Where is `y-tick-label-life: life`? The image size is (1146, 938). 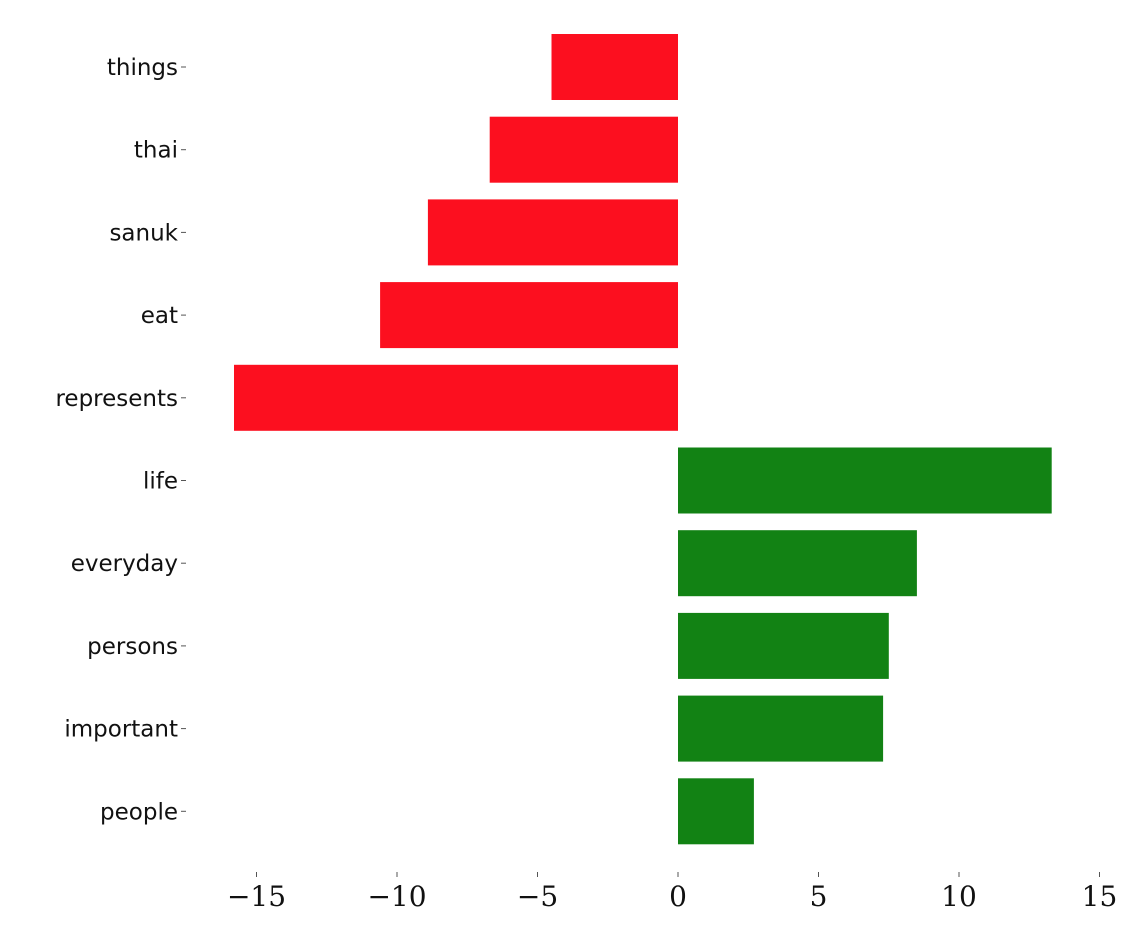
y-tick-label-life: life is located at coordinates (160, 482).